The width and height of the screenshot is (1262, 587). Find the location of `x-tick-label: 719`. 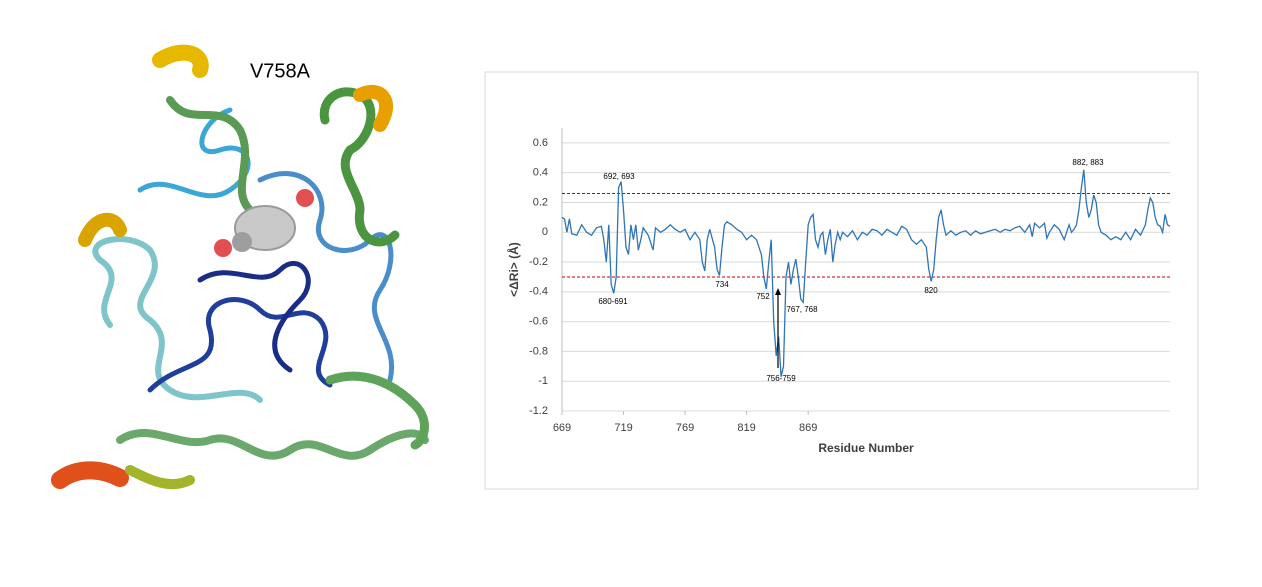

x-tick-label: 719 is located at coordinates (623, 428).